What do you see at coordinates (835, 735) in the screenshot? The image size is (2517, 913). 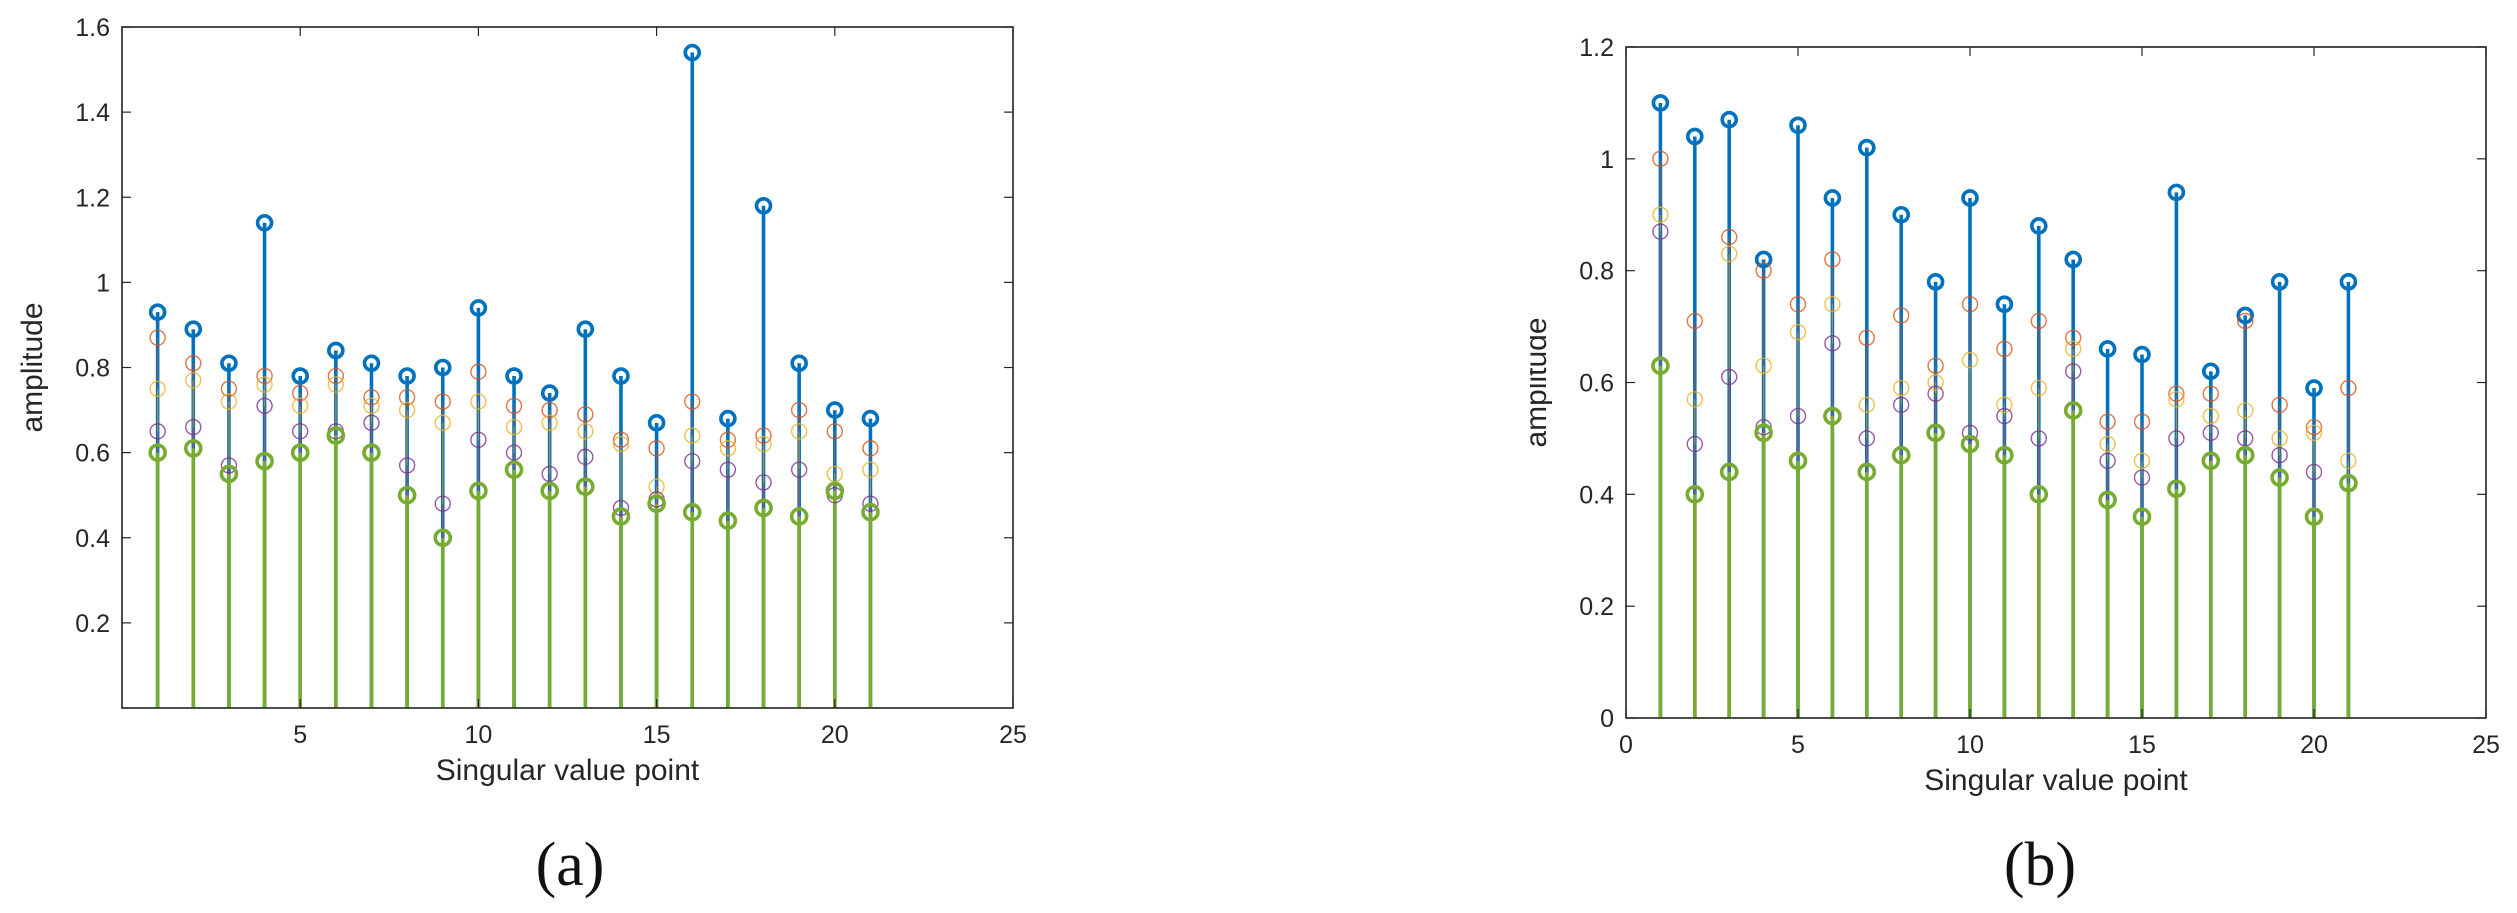 I see `x-tick-label-a-20: 20` at bounding box center [835, 735].